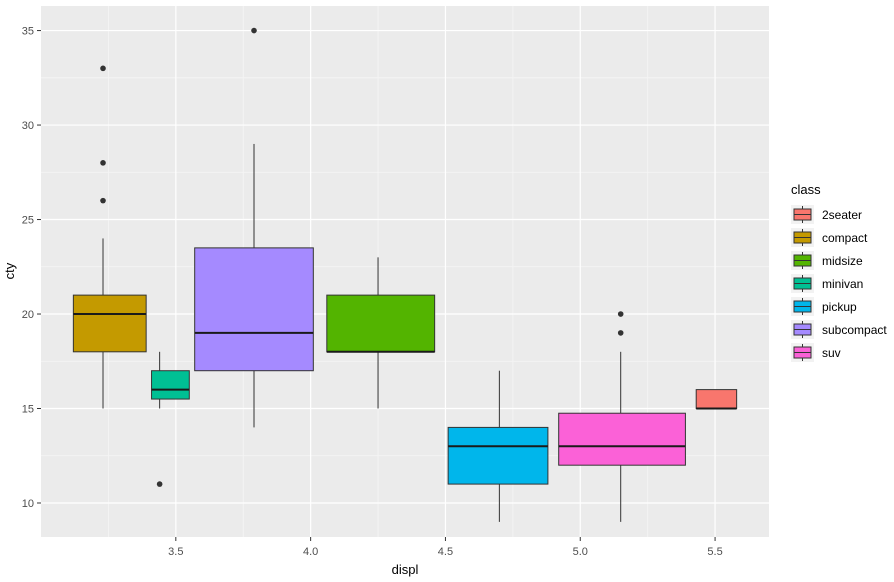 This screenshot has height=582, width=894. What do you see at coordinates (842, 261) in the screenshot?
I see `legend-label: midsize` at bounding box center [842, 261].